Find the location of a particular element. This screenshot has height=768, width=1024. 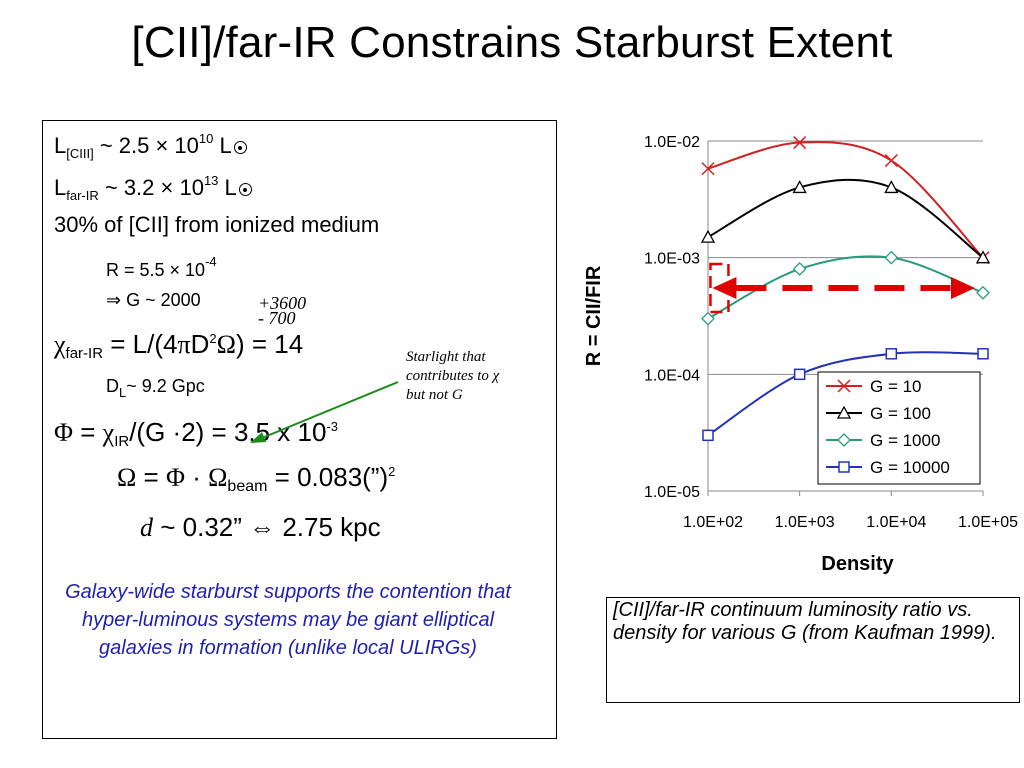

exponent: 10 is located at coordinates (206, 138).